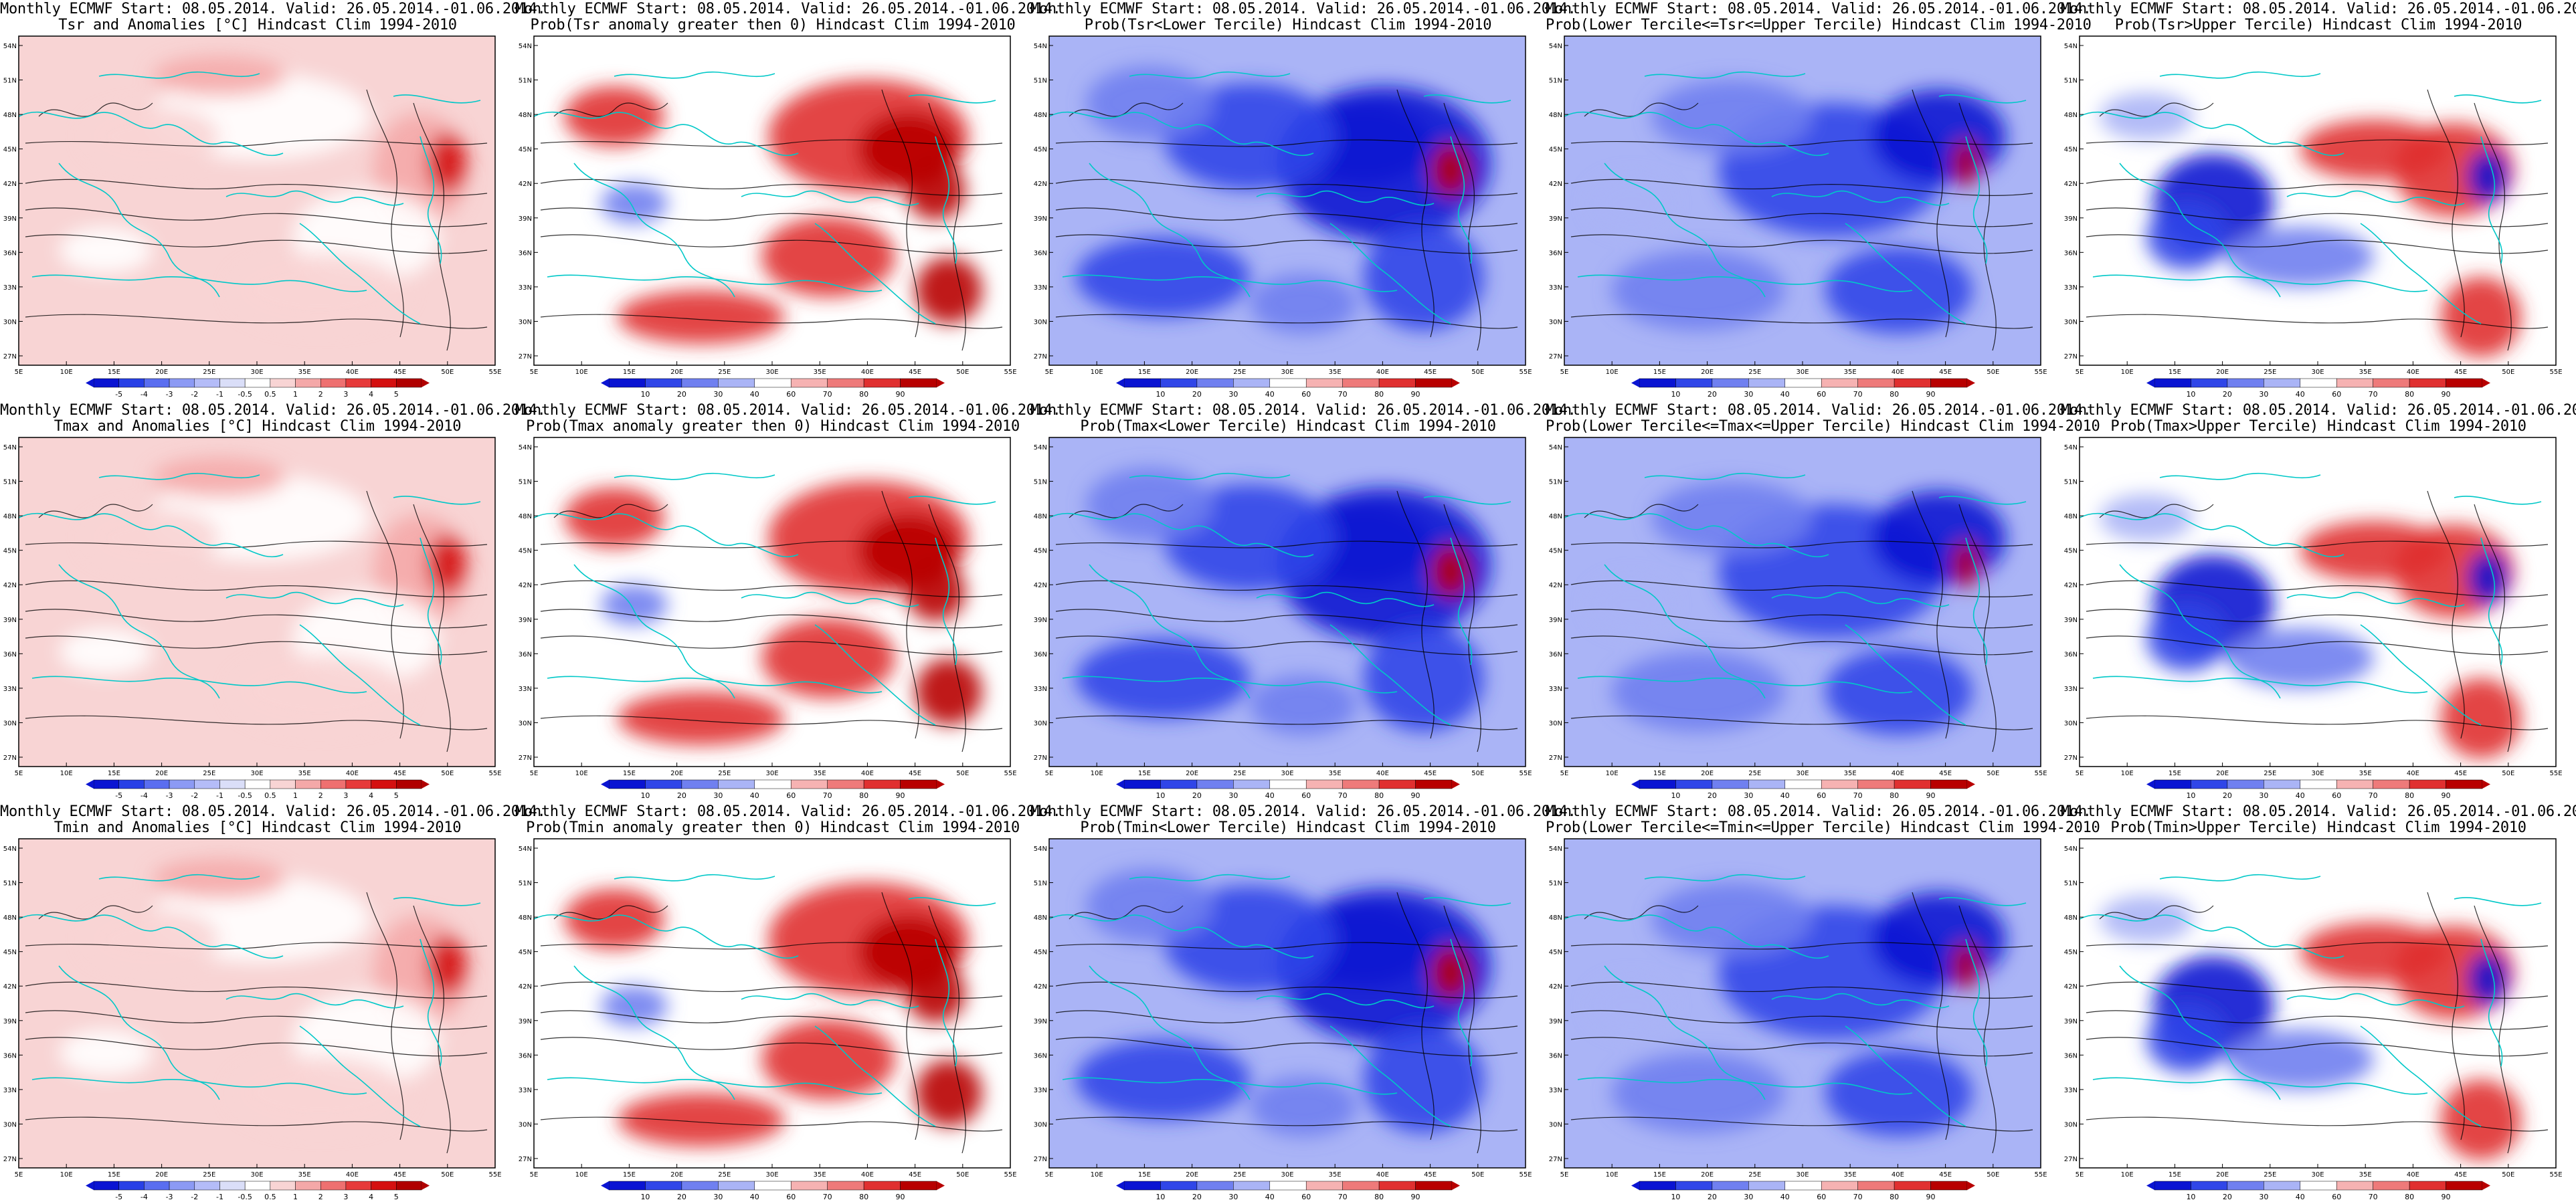  Describe the element at coordinates (2071, 322) in the screenshot. I see `lat-tick-label: 30N` at that location.